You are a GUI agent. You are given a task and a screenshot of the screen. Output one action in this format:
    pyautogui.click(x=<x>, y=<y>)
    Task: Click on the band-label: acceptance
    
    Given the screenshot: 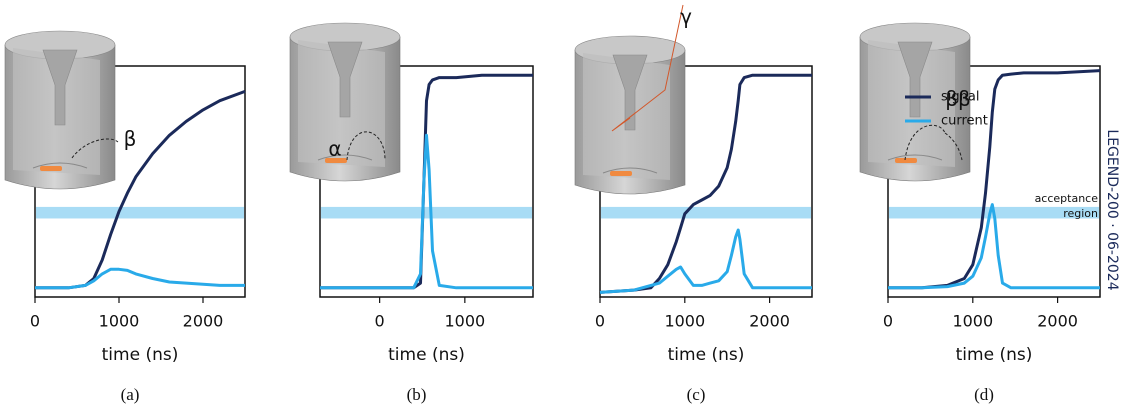 What is the action you would take?
    pyautogui.click(x=1067, y=198)
    